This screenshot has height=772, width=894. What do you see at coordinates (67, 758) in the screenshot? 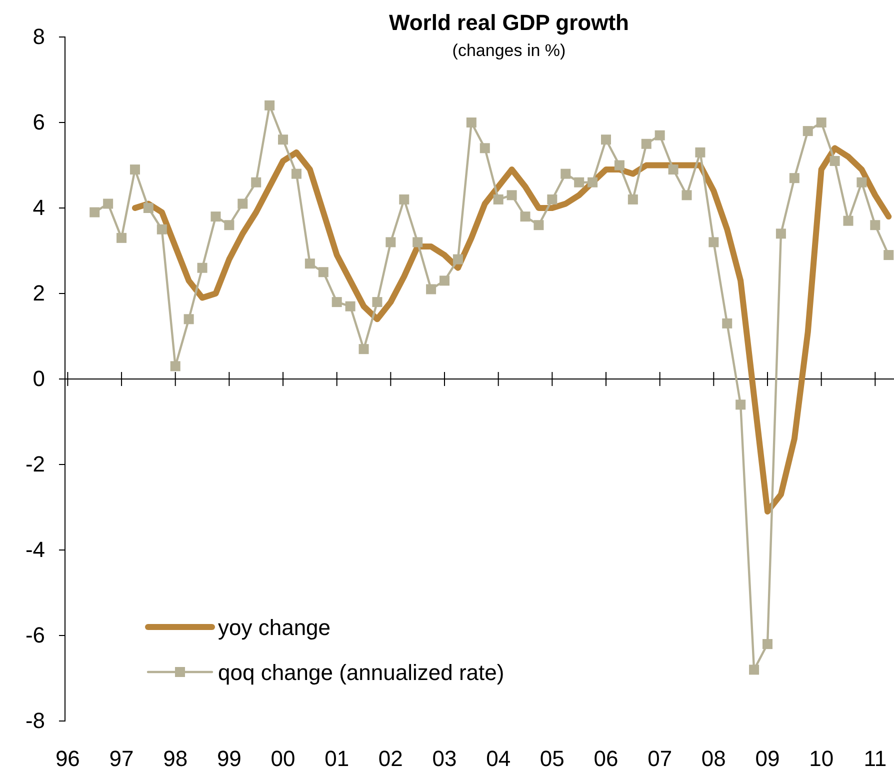
I see `x-tick-label: 96` at bounding box center [67, 758].